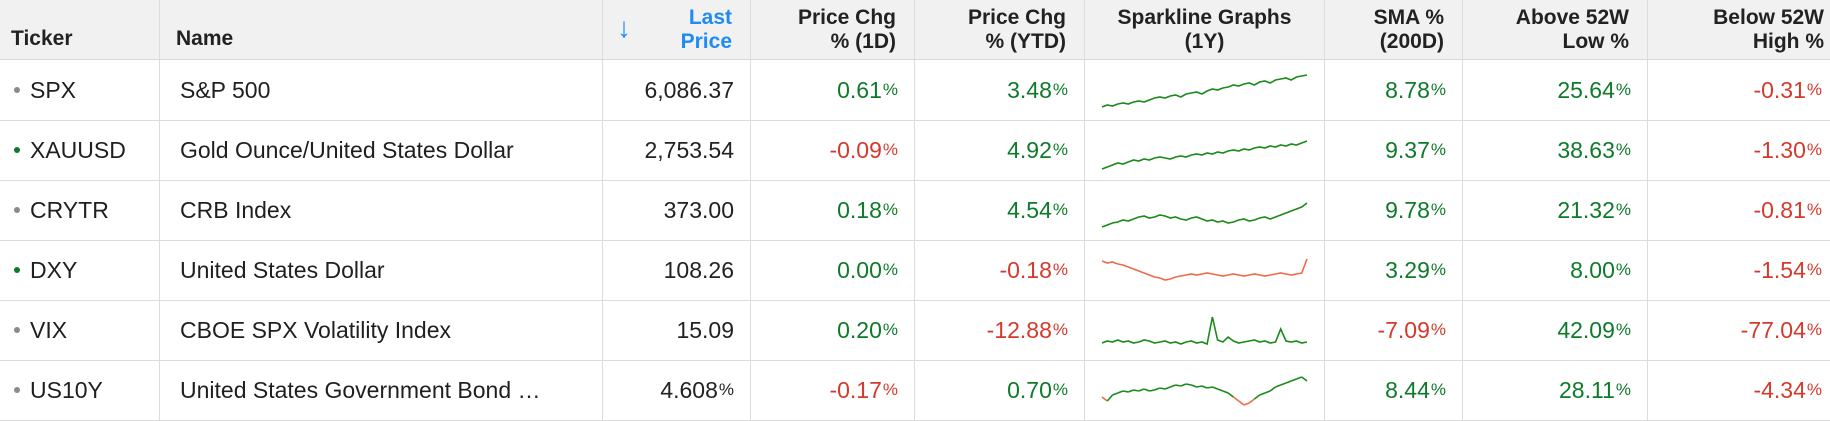  I want to click on ticker-cell: DXY, so click(80, 270).